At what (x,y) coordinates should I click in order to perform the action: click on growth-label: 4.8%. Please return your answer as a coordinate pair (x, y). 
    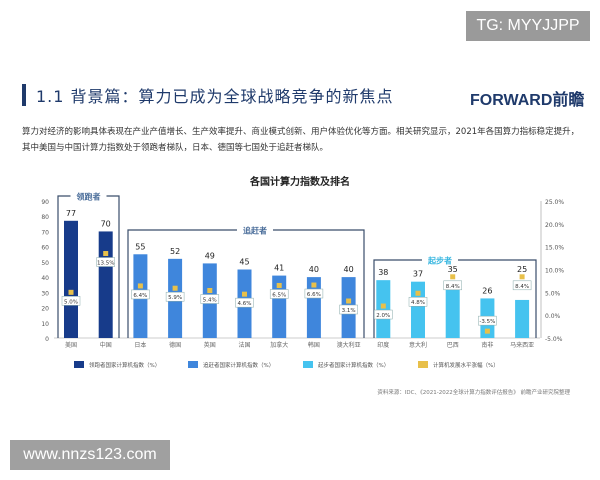
    Looking at the image, I should click on (418, 303).